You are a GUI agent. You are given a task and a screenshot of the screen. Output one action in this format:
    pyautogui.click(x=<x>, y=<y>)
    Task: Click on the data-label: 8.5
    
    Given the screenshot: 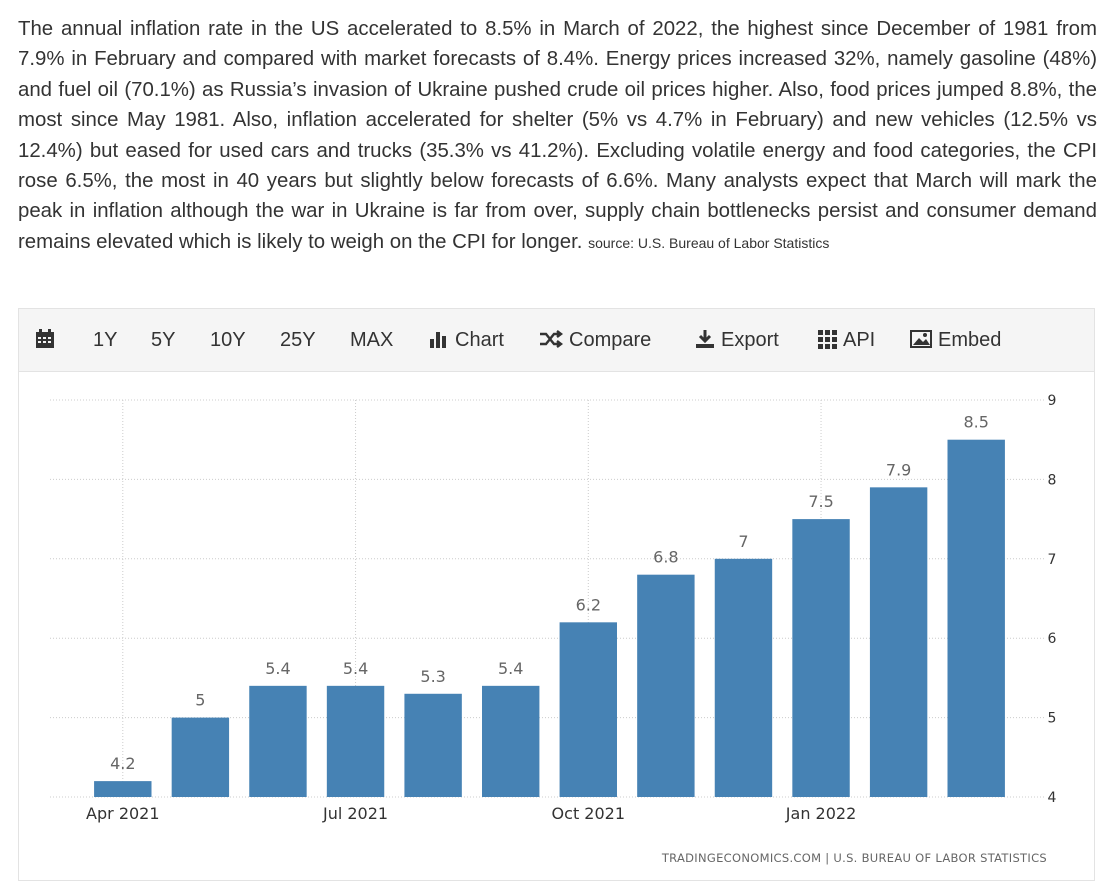 What is the action you would take?
    pyautogui.click(x=975, y=422)
    